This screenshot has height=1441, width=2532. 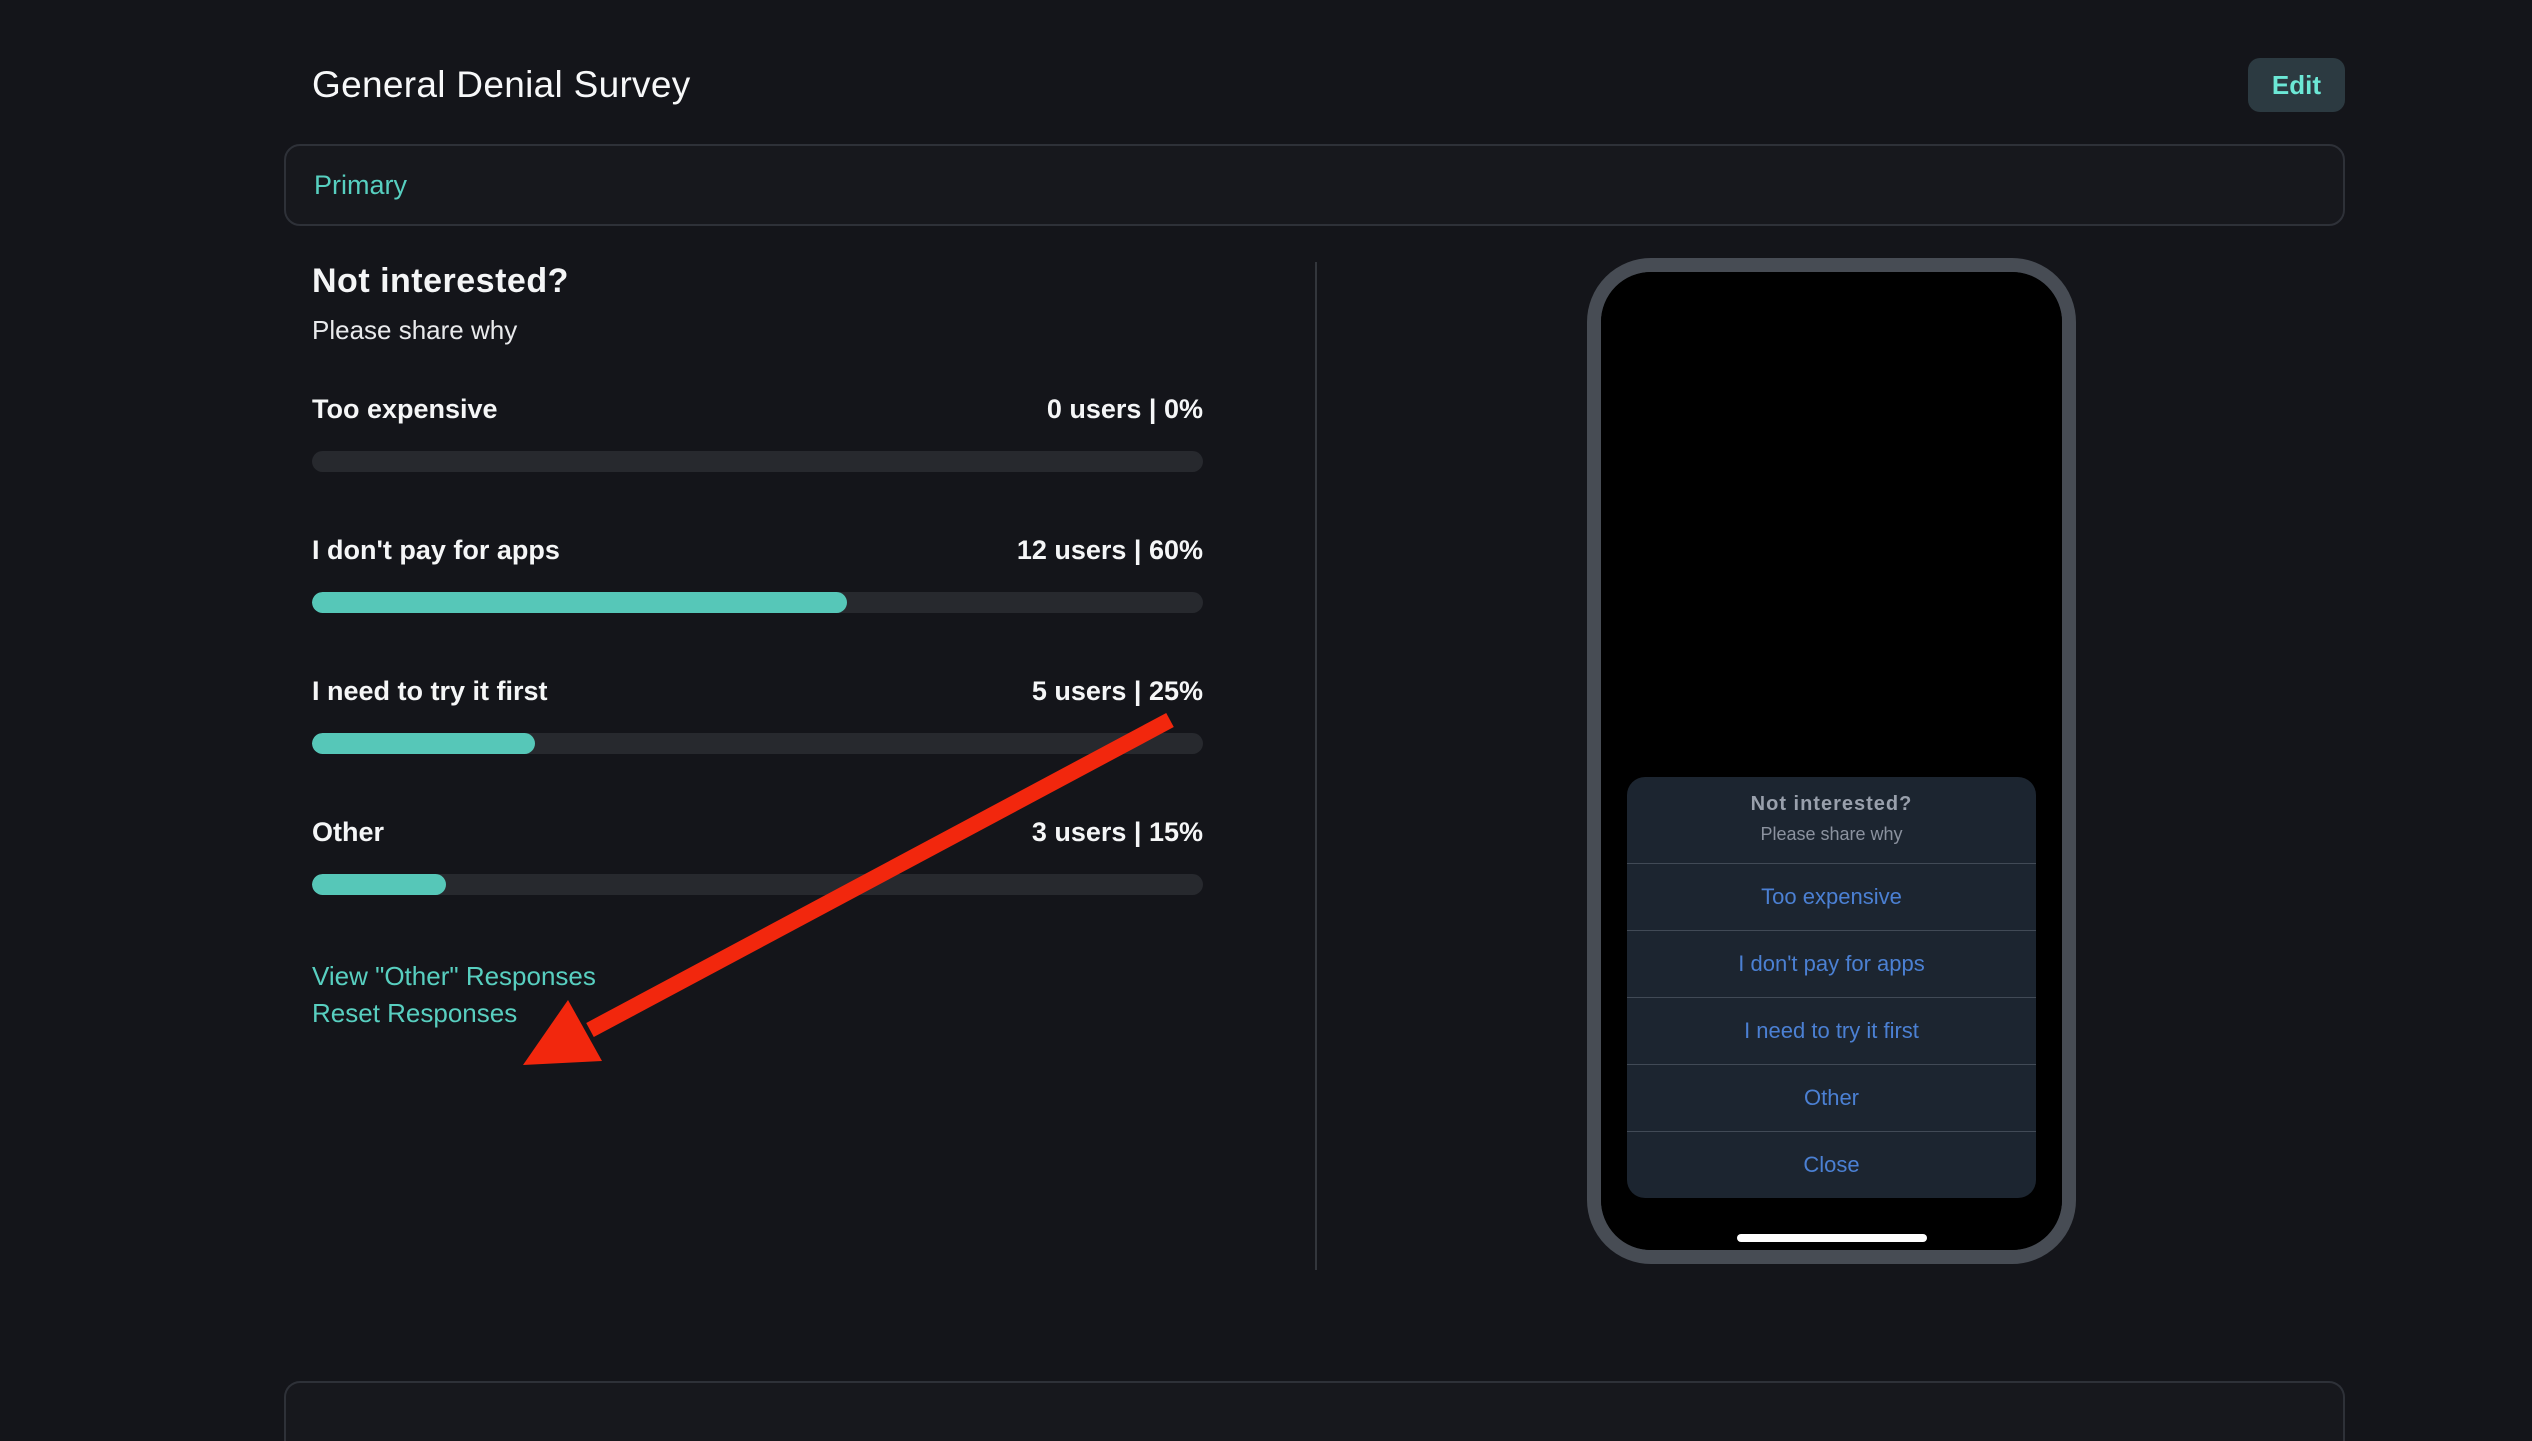 I want to click on edit-button: Edit, so click(x=2296, y=85).